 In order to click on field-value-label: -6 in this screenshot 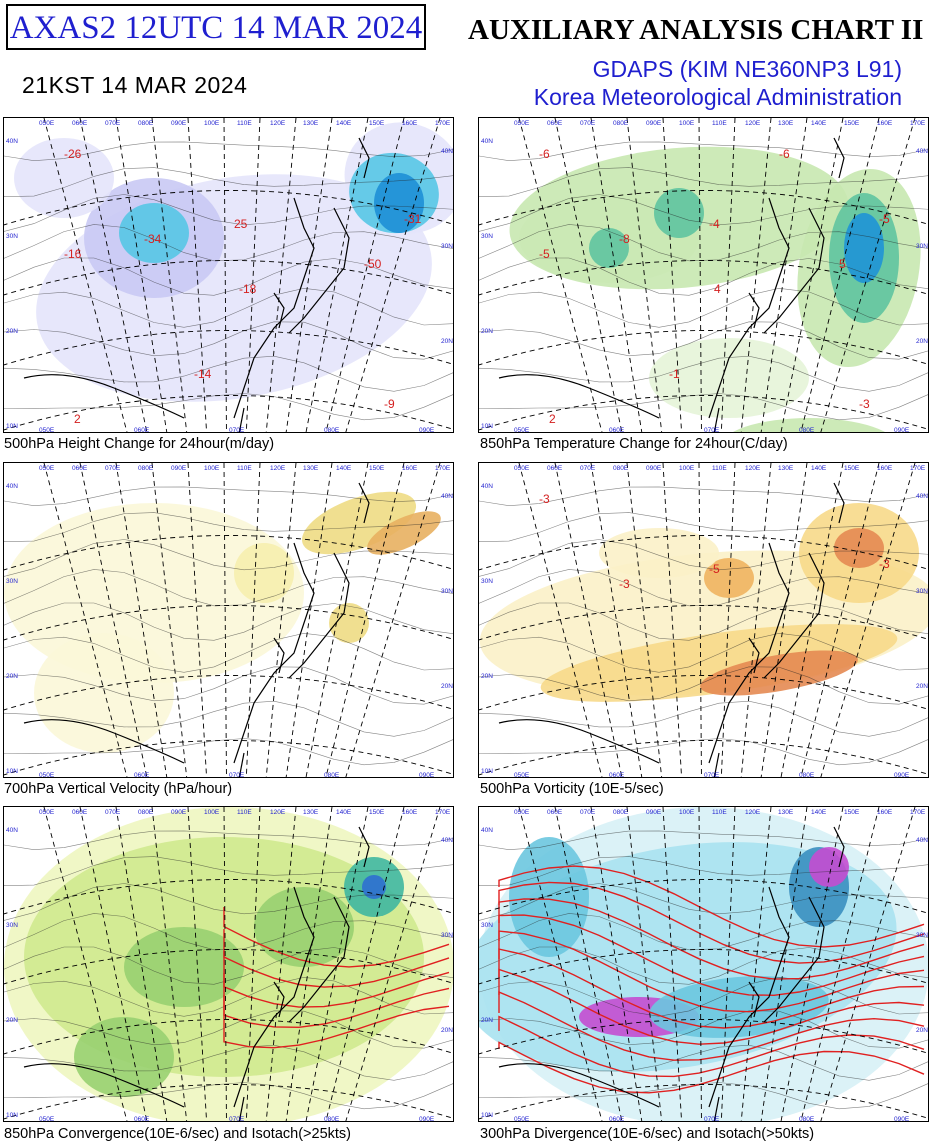, I will do `click(544, 154)`.